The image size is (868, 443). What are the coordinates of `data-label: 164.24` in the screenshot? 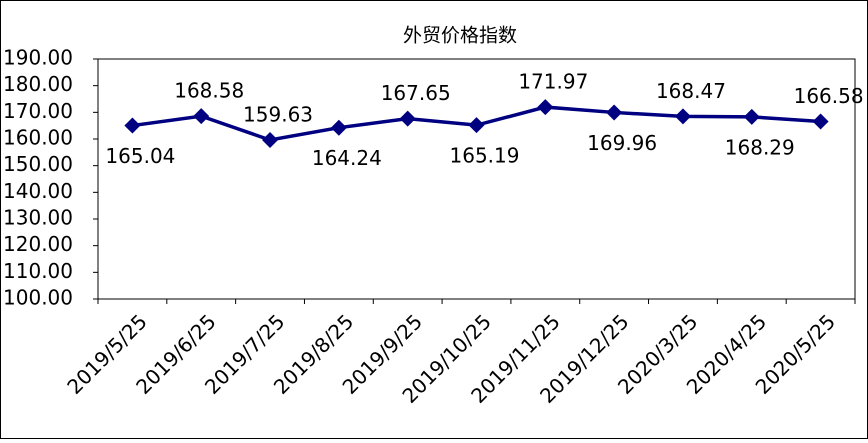 It's located at (347, 158).